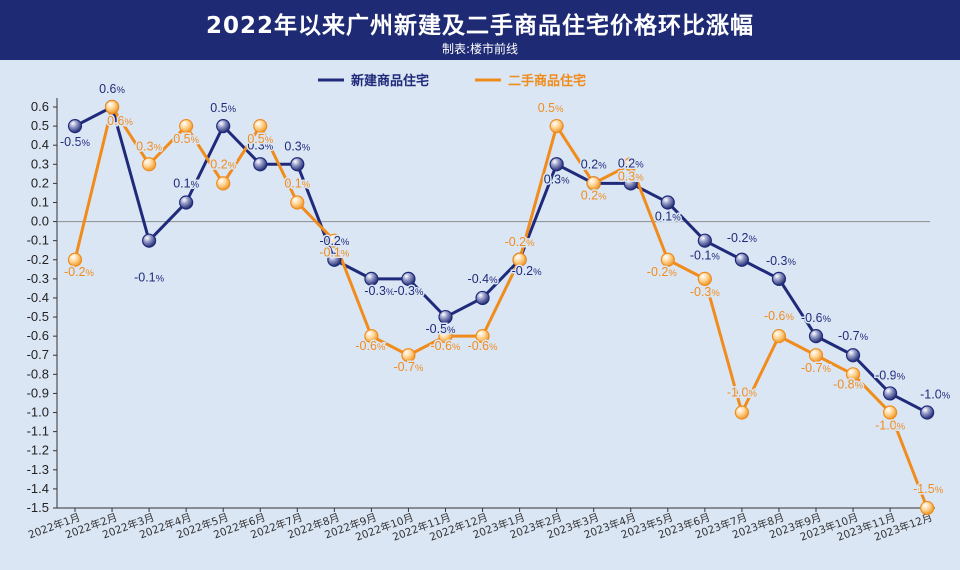 The image size is (960, 570). What do you see at coordinates (483, 279) in the screenshot?
I see `data-label: -0.4%` at bounding box center [483, 279].